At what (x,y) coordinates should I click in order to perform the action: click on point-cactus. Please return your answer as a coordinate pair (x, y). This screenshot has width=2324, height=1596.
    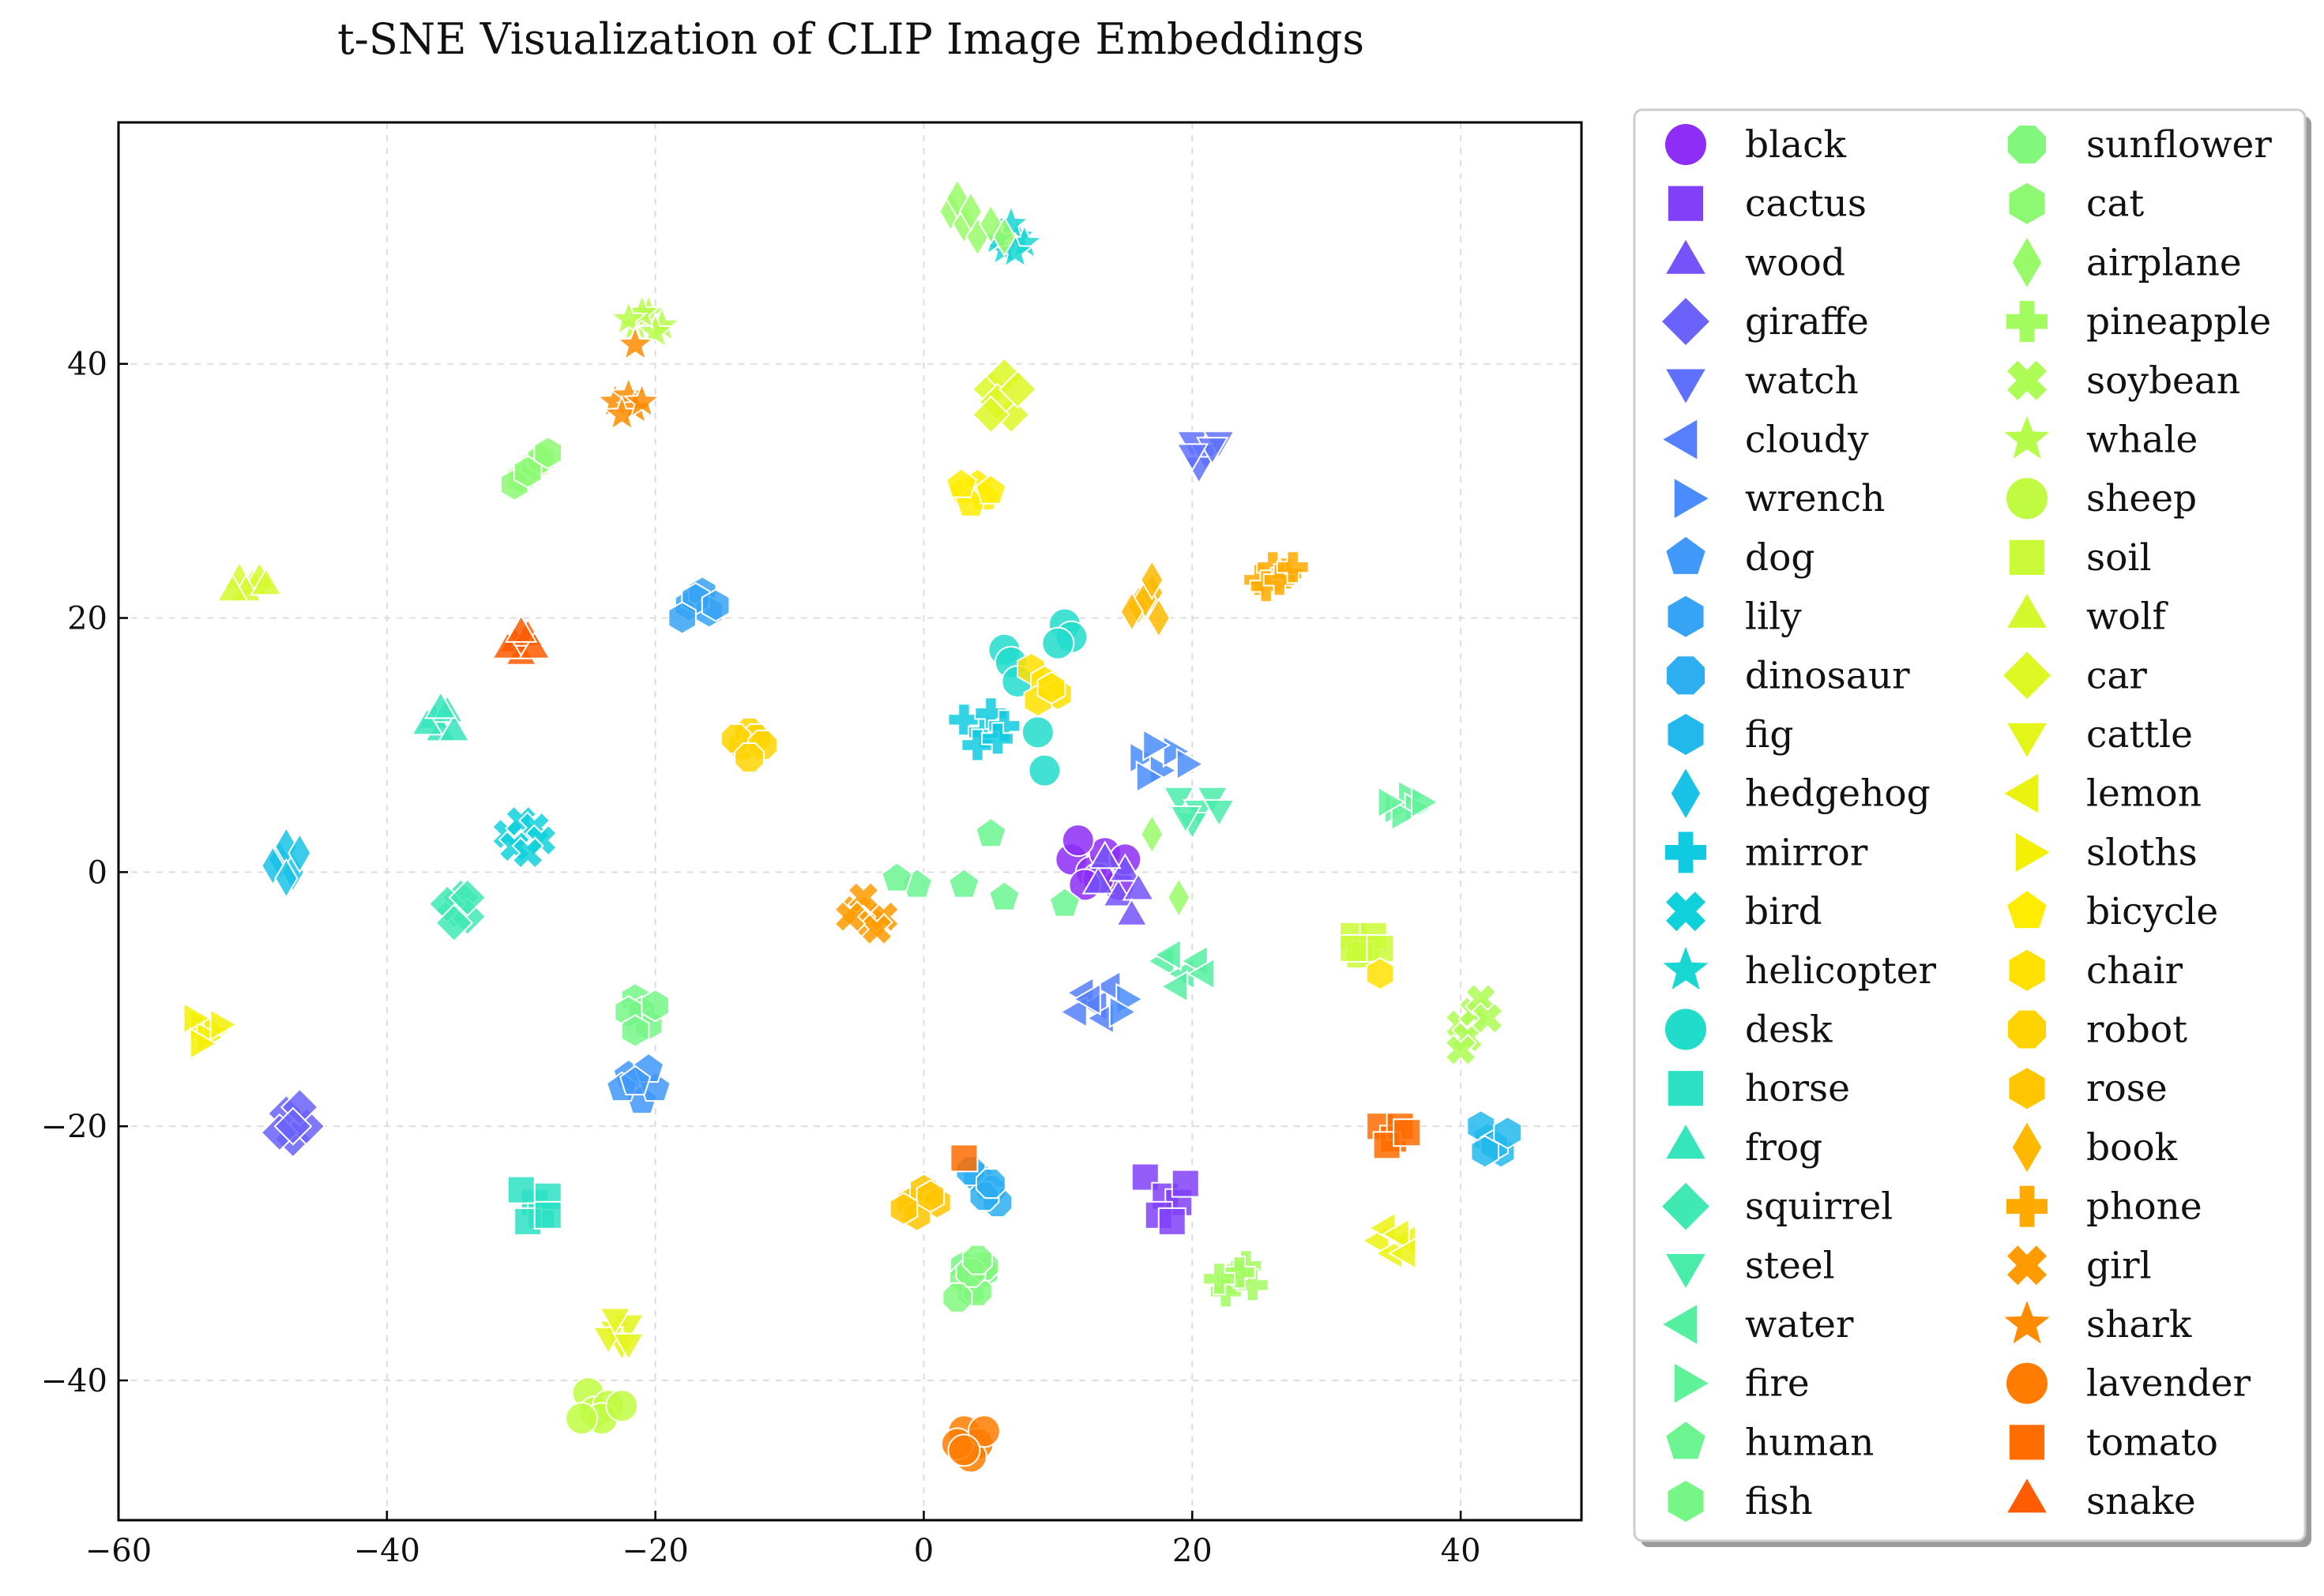
    Looking at the image, I should click on (1171, 1221).